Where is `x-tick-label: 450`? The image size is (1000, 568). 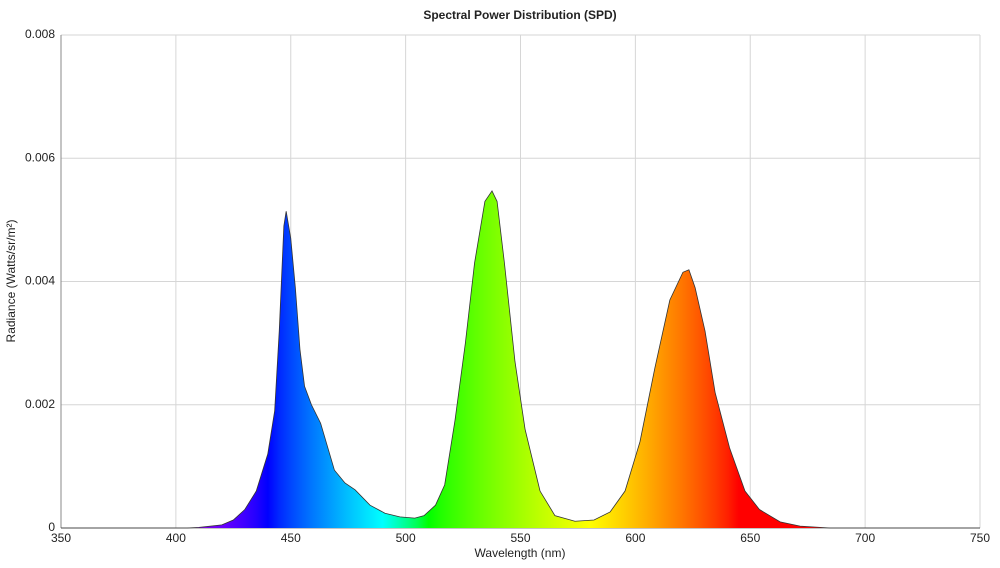
x-tick-label: 450 is located at coordinates (291, 538).